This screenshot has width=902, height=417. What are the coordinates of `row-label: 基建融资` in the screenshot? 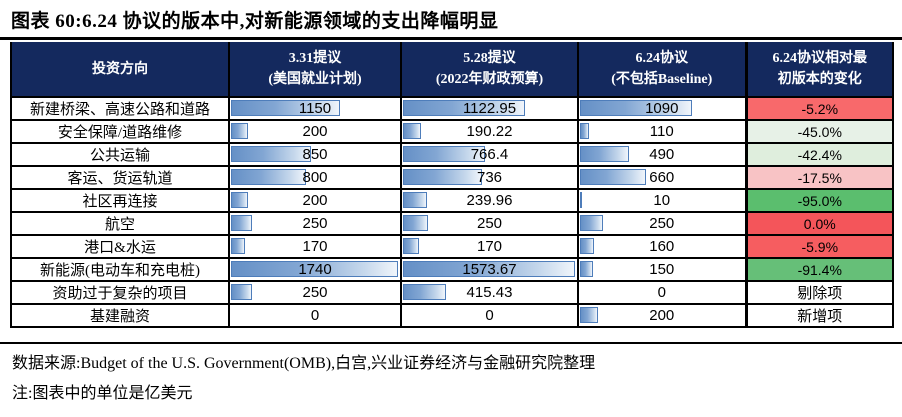 It's located at (120, 315).